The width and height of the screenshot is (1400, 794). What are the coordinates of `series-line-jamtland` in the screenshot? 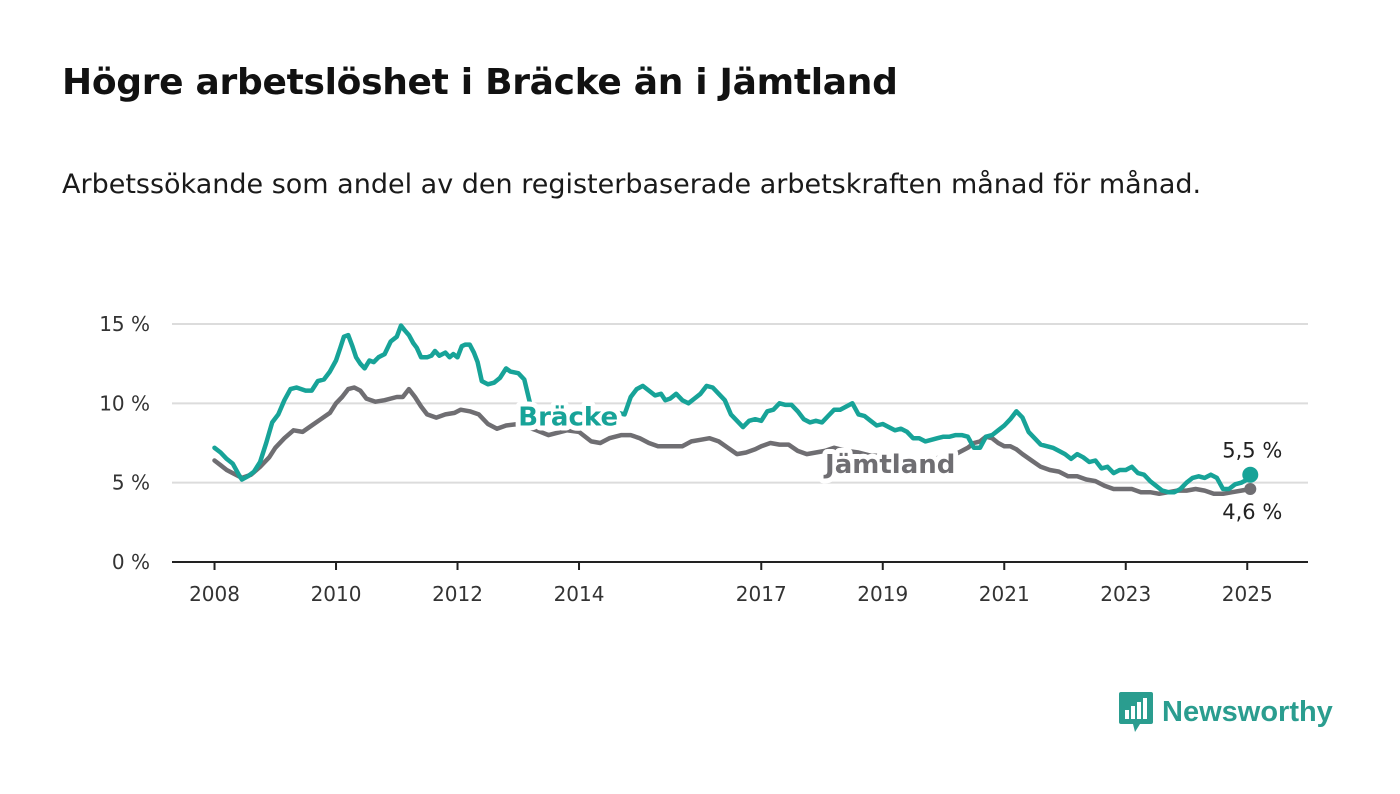 It's located at (732, 441).